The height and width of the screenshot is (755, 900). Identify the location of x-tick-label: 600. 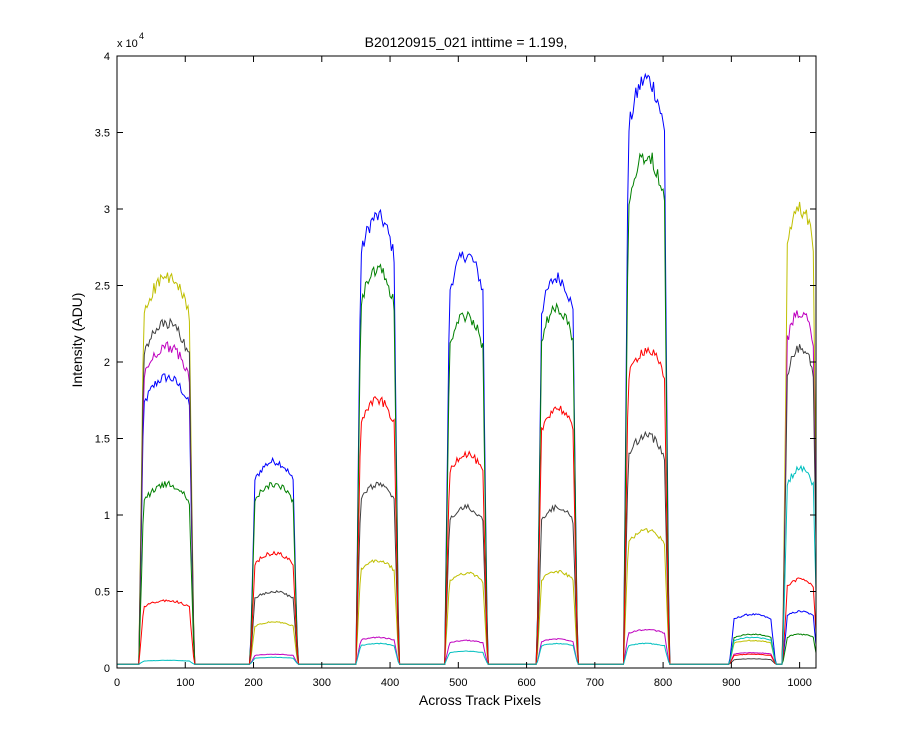
(526, 683).